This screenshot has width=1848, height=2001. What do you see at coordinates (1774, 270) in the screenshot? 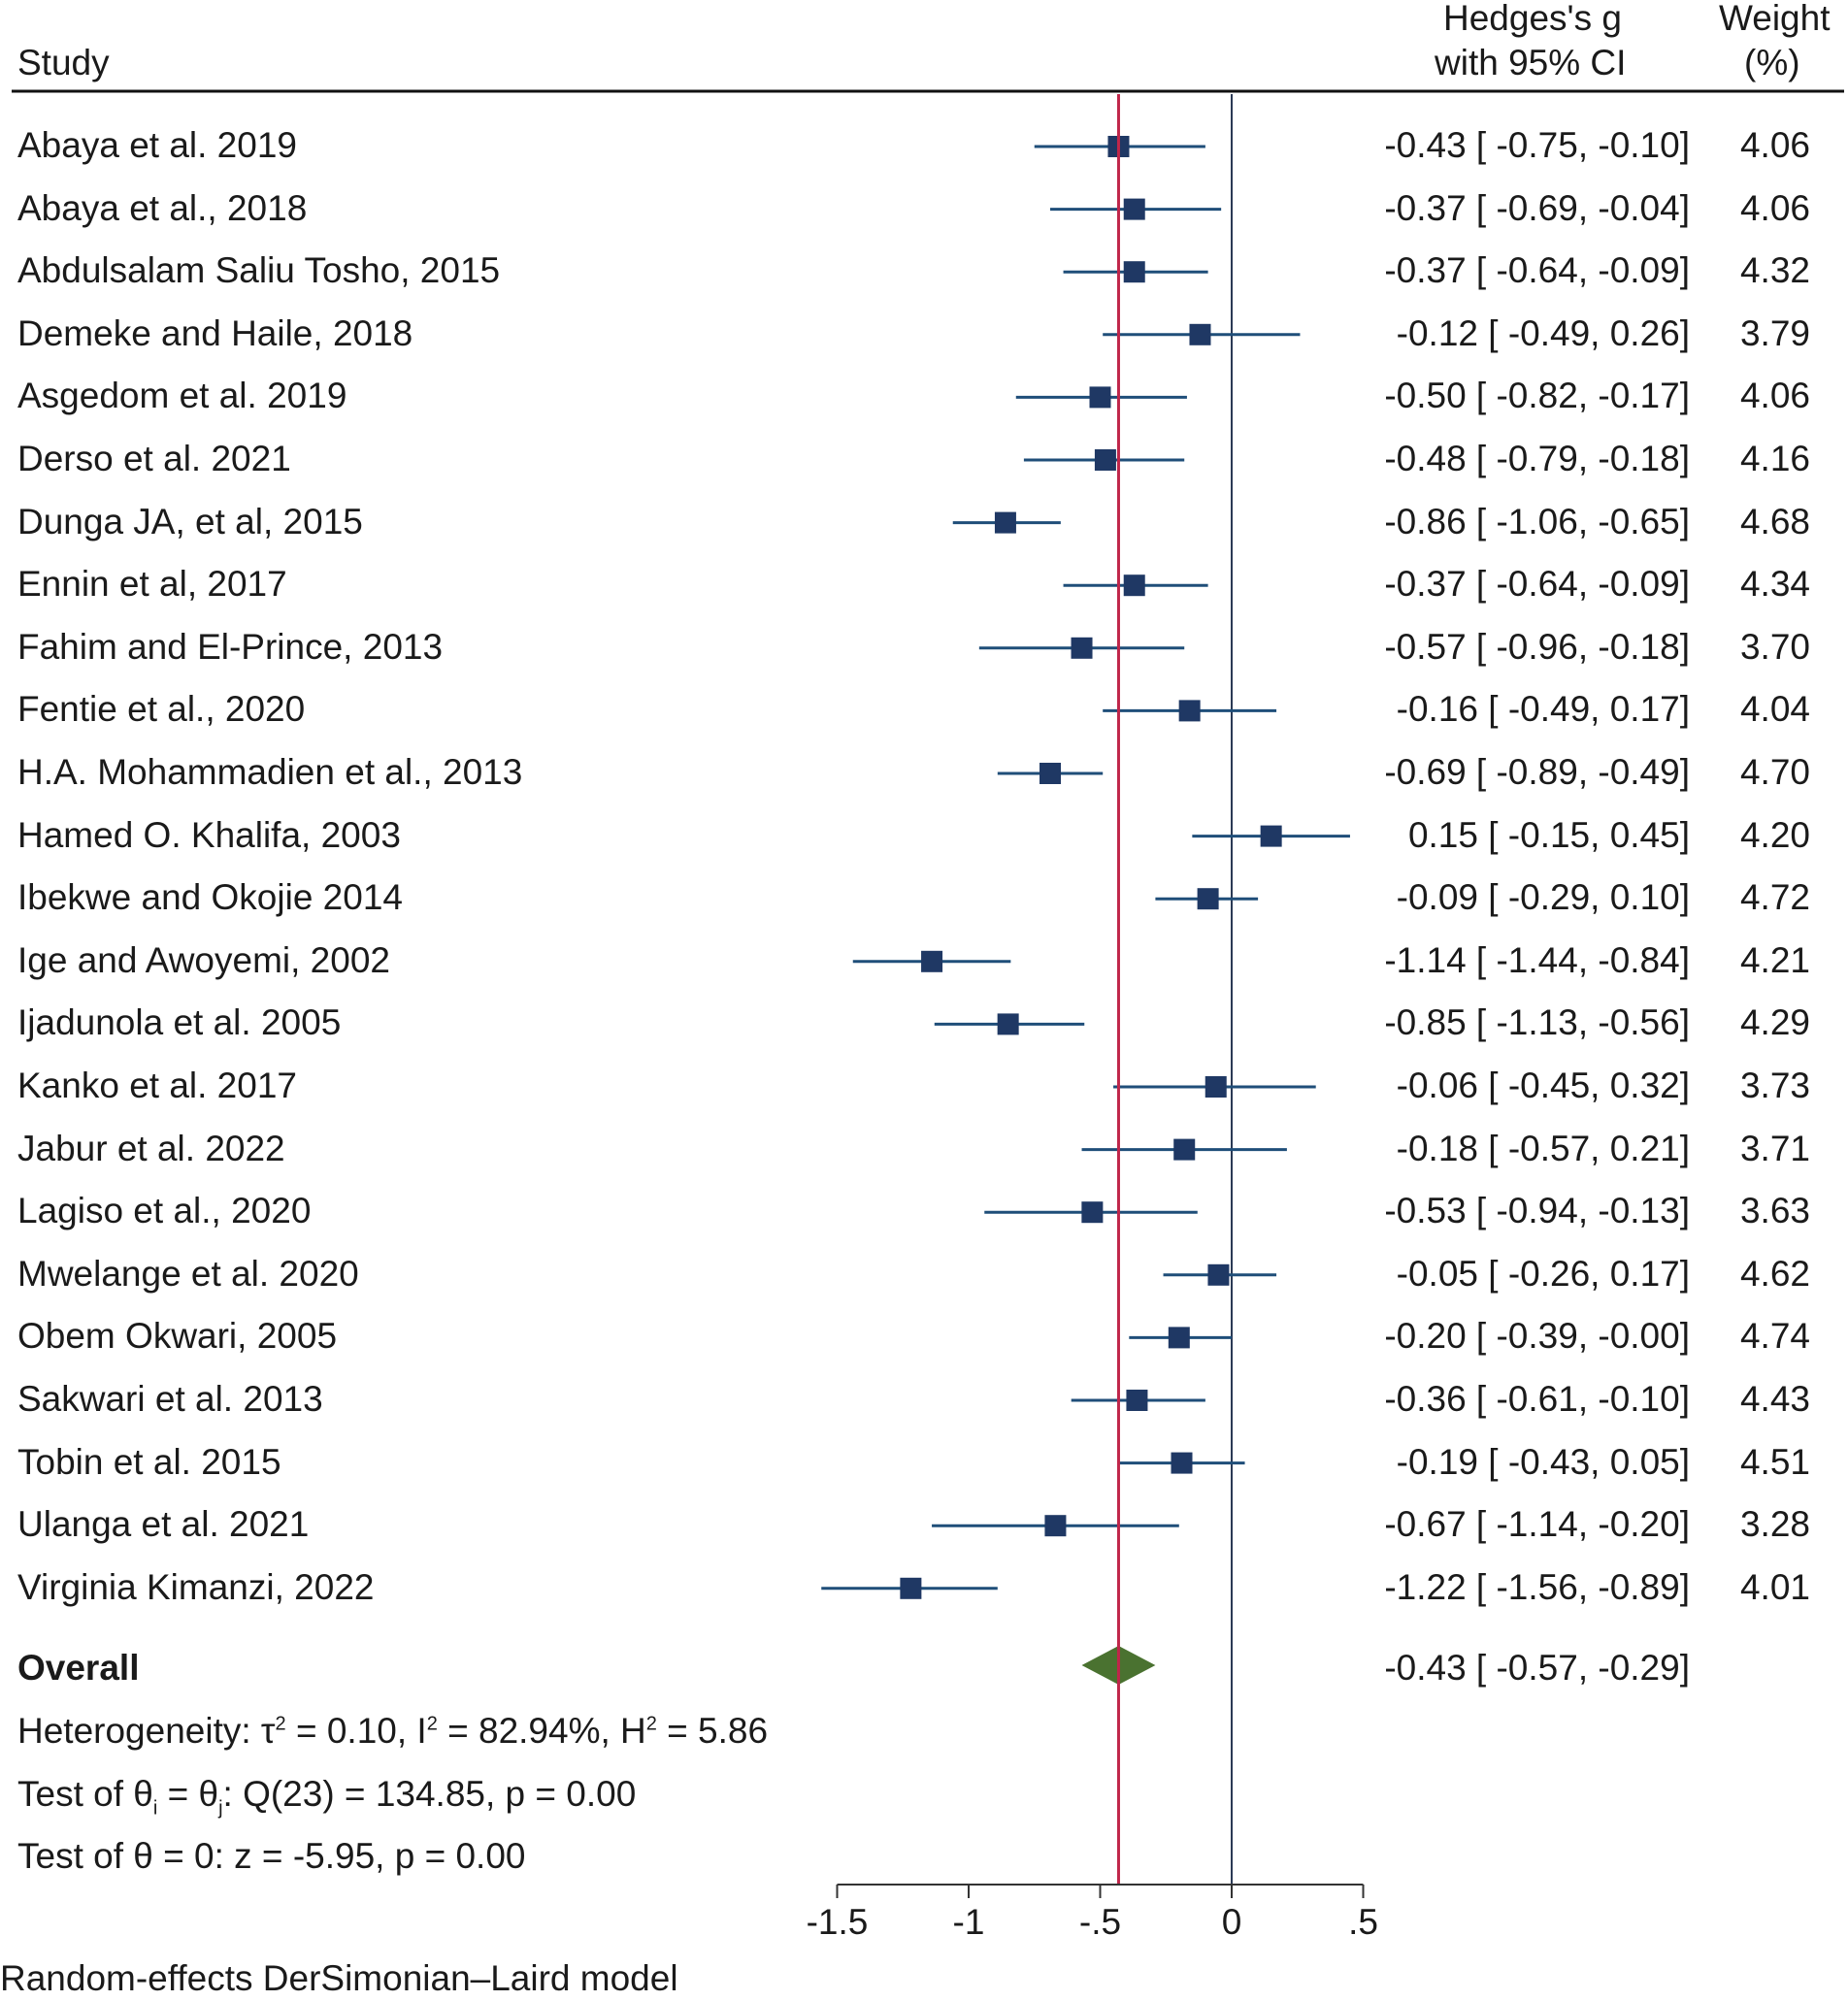
I see `study-weight: 4.32` at bounding box center [1774, 270].